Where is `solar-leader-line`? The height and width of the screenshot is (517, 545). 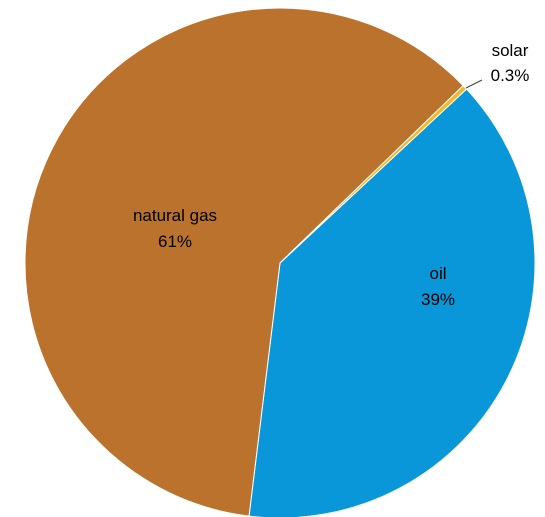
solar-leader-line is located at coordinates (474, 84).